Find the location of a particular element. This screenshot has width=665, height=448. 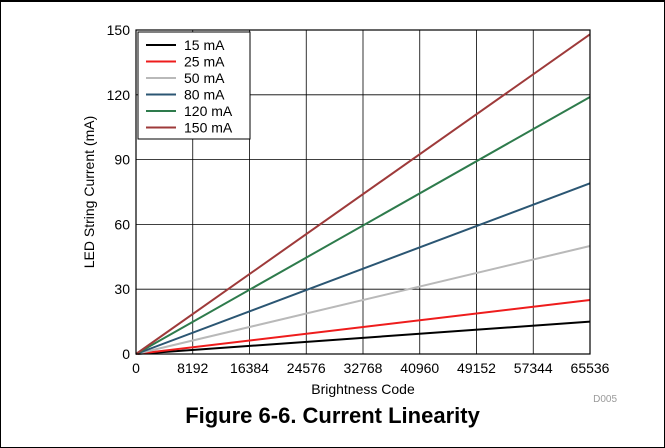

x-tick-label: 40960 is located at coordinates (419, 368).